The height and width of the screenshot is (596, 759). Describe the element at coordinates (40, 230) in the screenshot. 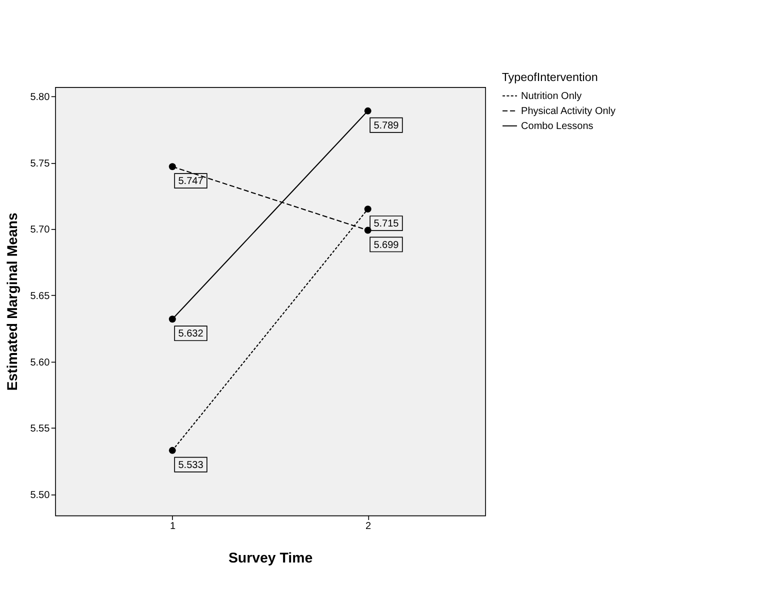

I see `y-tick-label: 5.70` at that location.